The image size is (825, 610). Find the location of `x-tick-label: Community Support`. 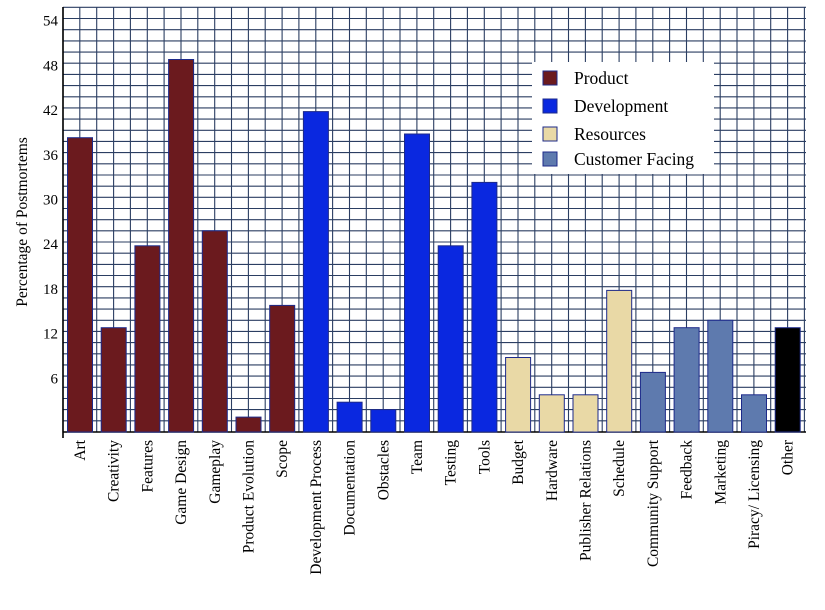

x-tick-label: Community Support is located at coordinates (653, 503).